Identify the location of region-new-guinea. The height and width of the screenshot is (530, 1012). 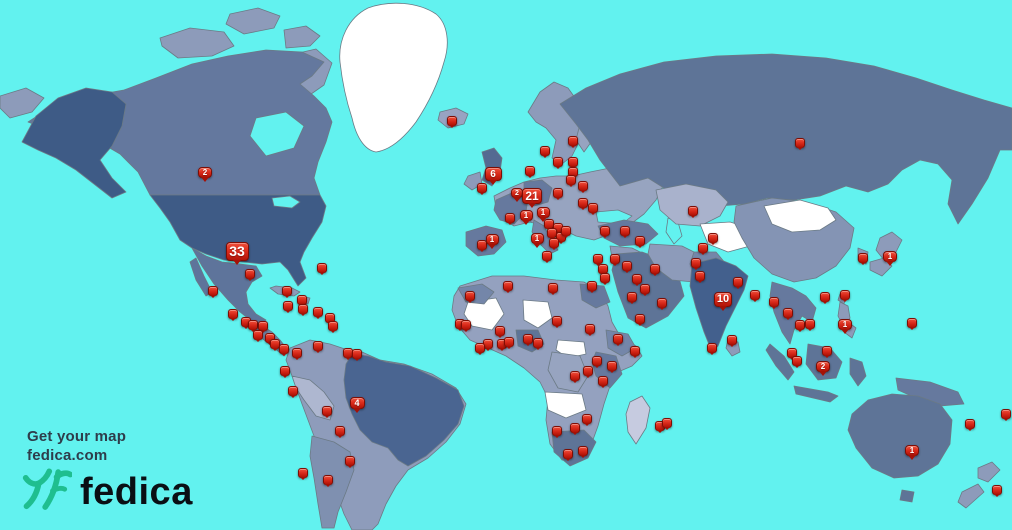
(930, 392).